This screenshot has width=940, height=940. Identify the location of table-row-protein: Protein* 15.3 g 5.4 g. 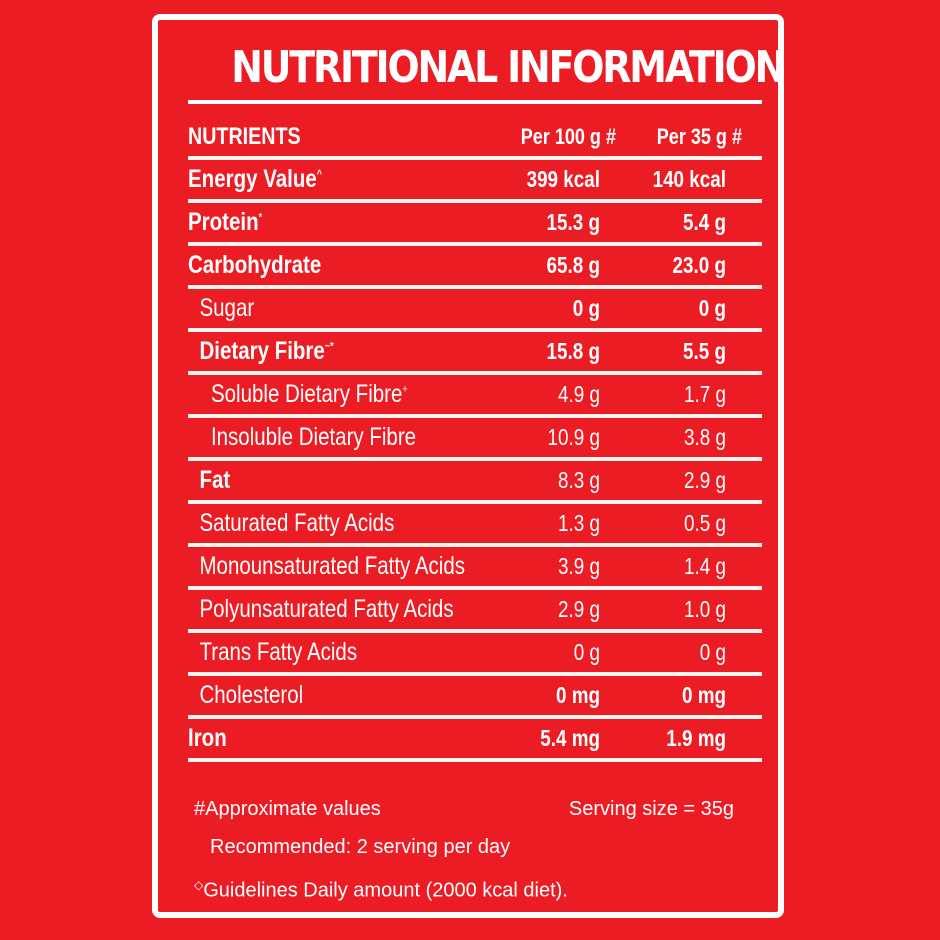
(475, 224).